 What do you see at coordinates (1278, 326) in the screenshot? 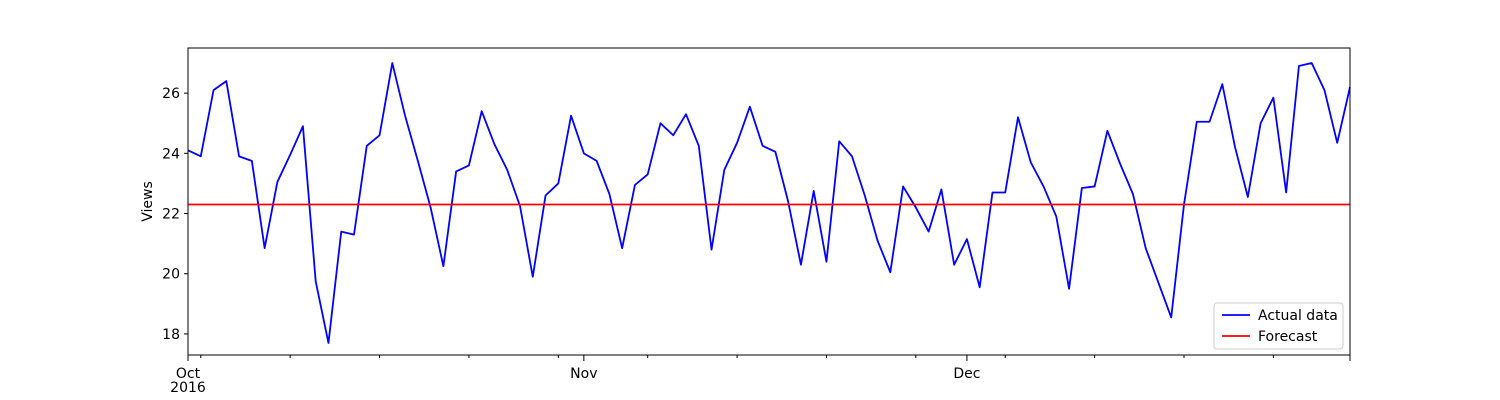
I see `legend: Actual data Forecast` at bounding box center [1278, 326].